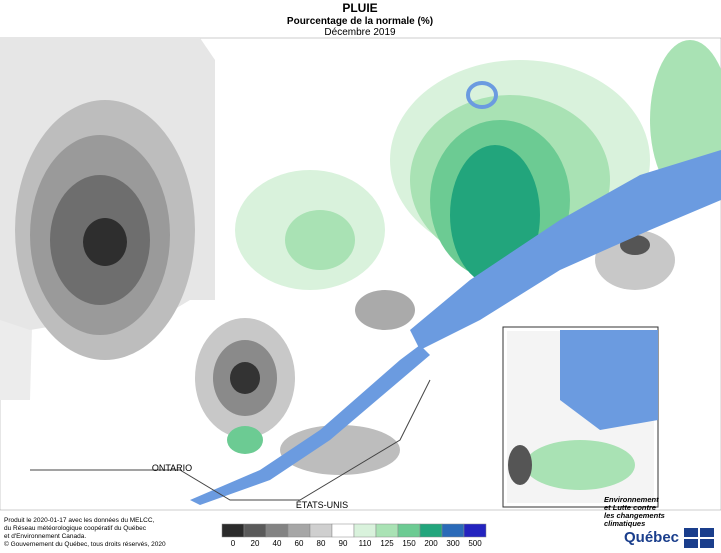 The width and height of the screenshot is (721, 553). What do you see at coordinates (360, 32) in the screenshot?
I see `period: Décembre 2019` at bounding box center [360, 32].